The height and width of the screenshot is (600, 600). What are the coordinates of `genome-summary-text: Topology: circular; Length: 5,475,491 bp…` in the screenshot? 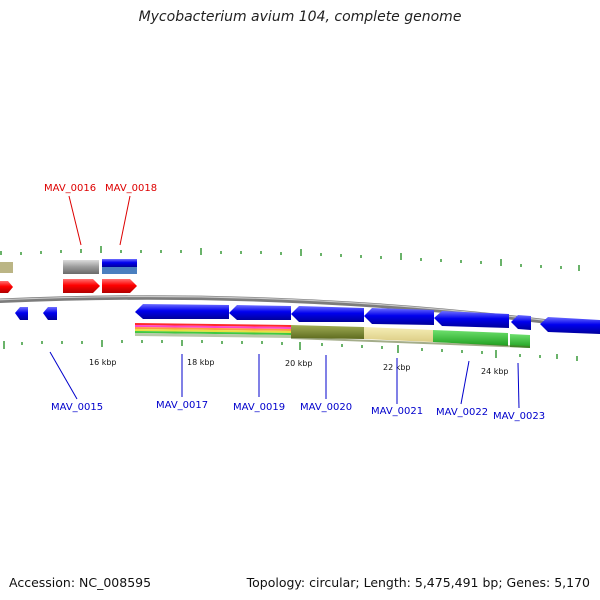 It's located at (418, 582).